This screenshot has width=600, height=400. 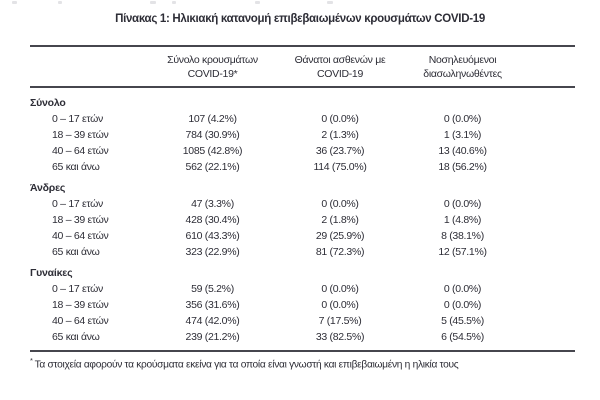 What do you see at coordinates (302, 204) in the screenshot?
I see `table-row: 0 – 17 ετών 47 (3.3%) 0 (0.0%) 0 (0.0%)` at bounding box center [302, 204].